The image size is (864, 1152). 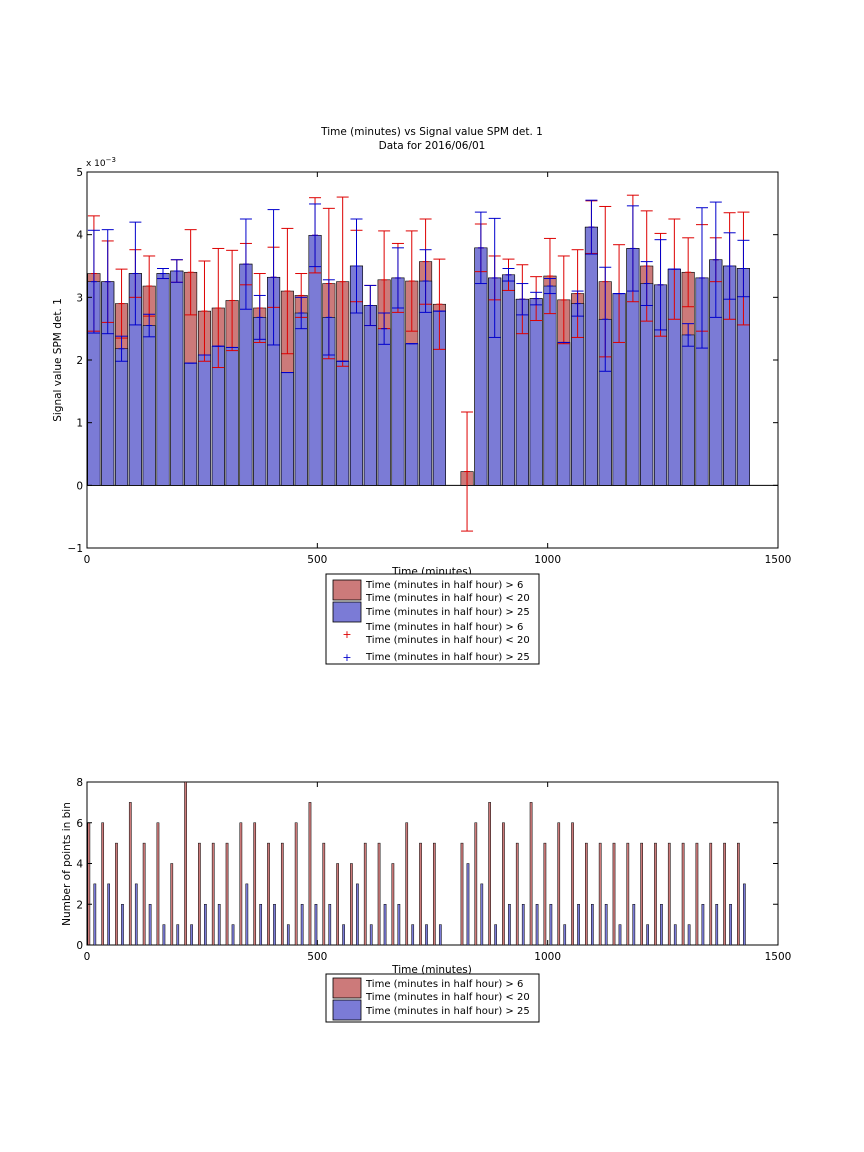 What do you see at coordinates (96, 164) in the screenshot?
I see `y-exponent-base: x 10` at bounding box center [96, 164].